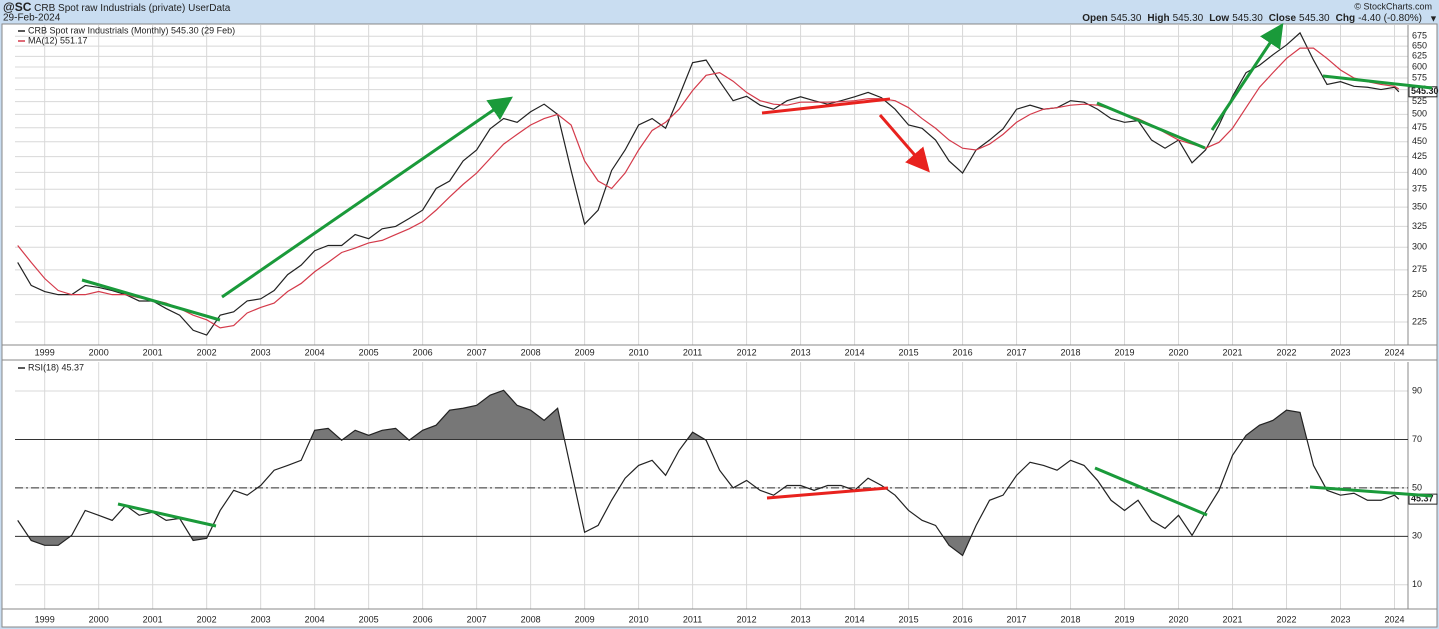 Image resolution: width=1439 pixels, height=629 pixels. Describe the element at coordinates (1417, 390) in the screenshot. I see `y-tick-label: 90` at that location.